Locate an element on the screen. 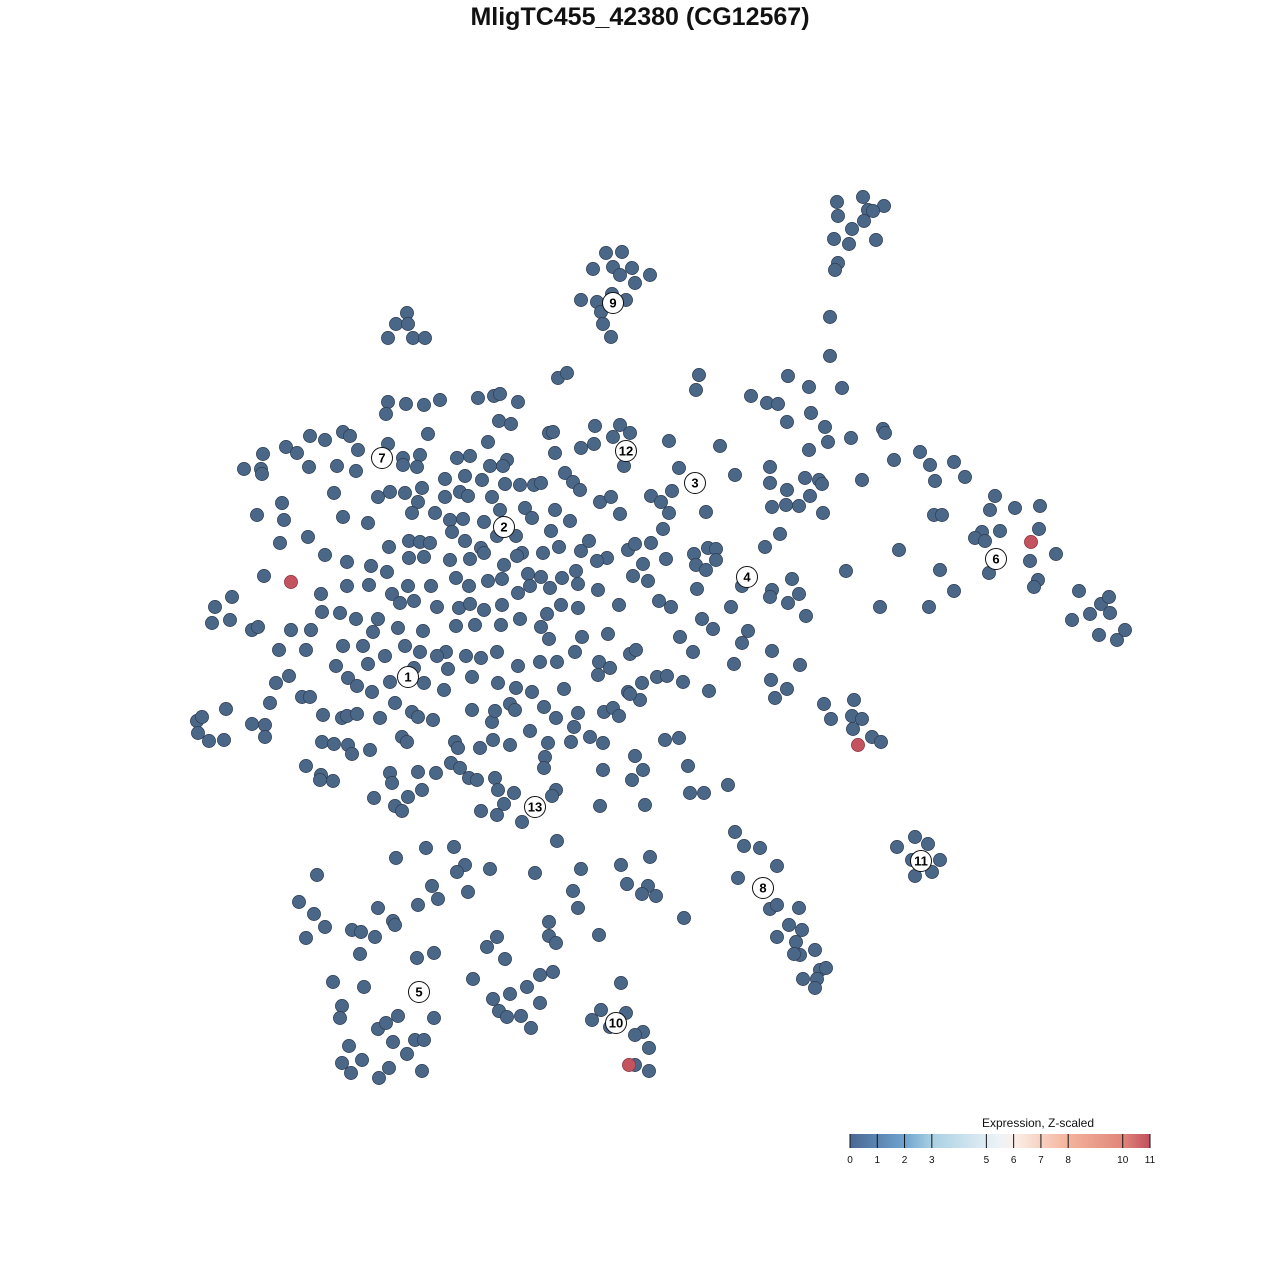  cluster-label-text: 3 is located at coordinates (694, 483).